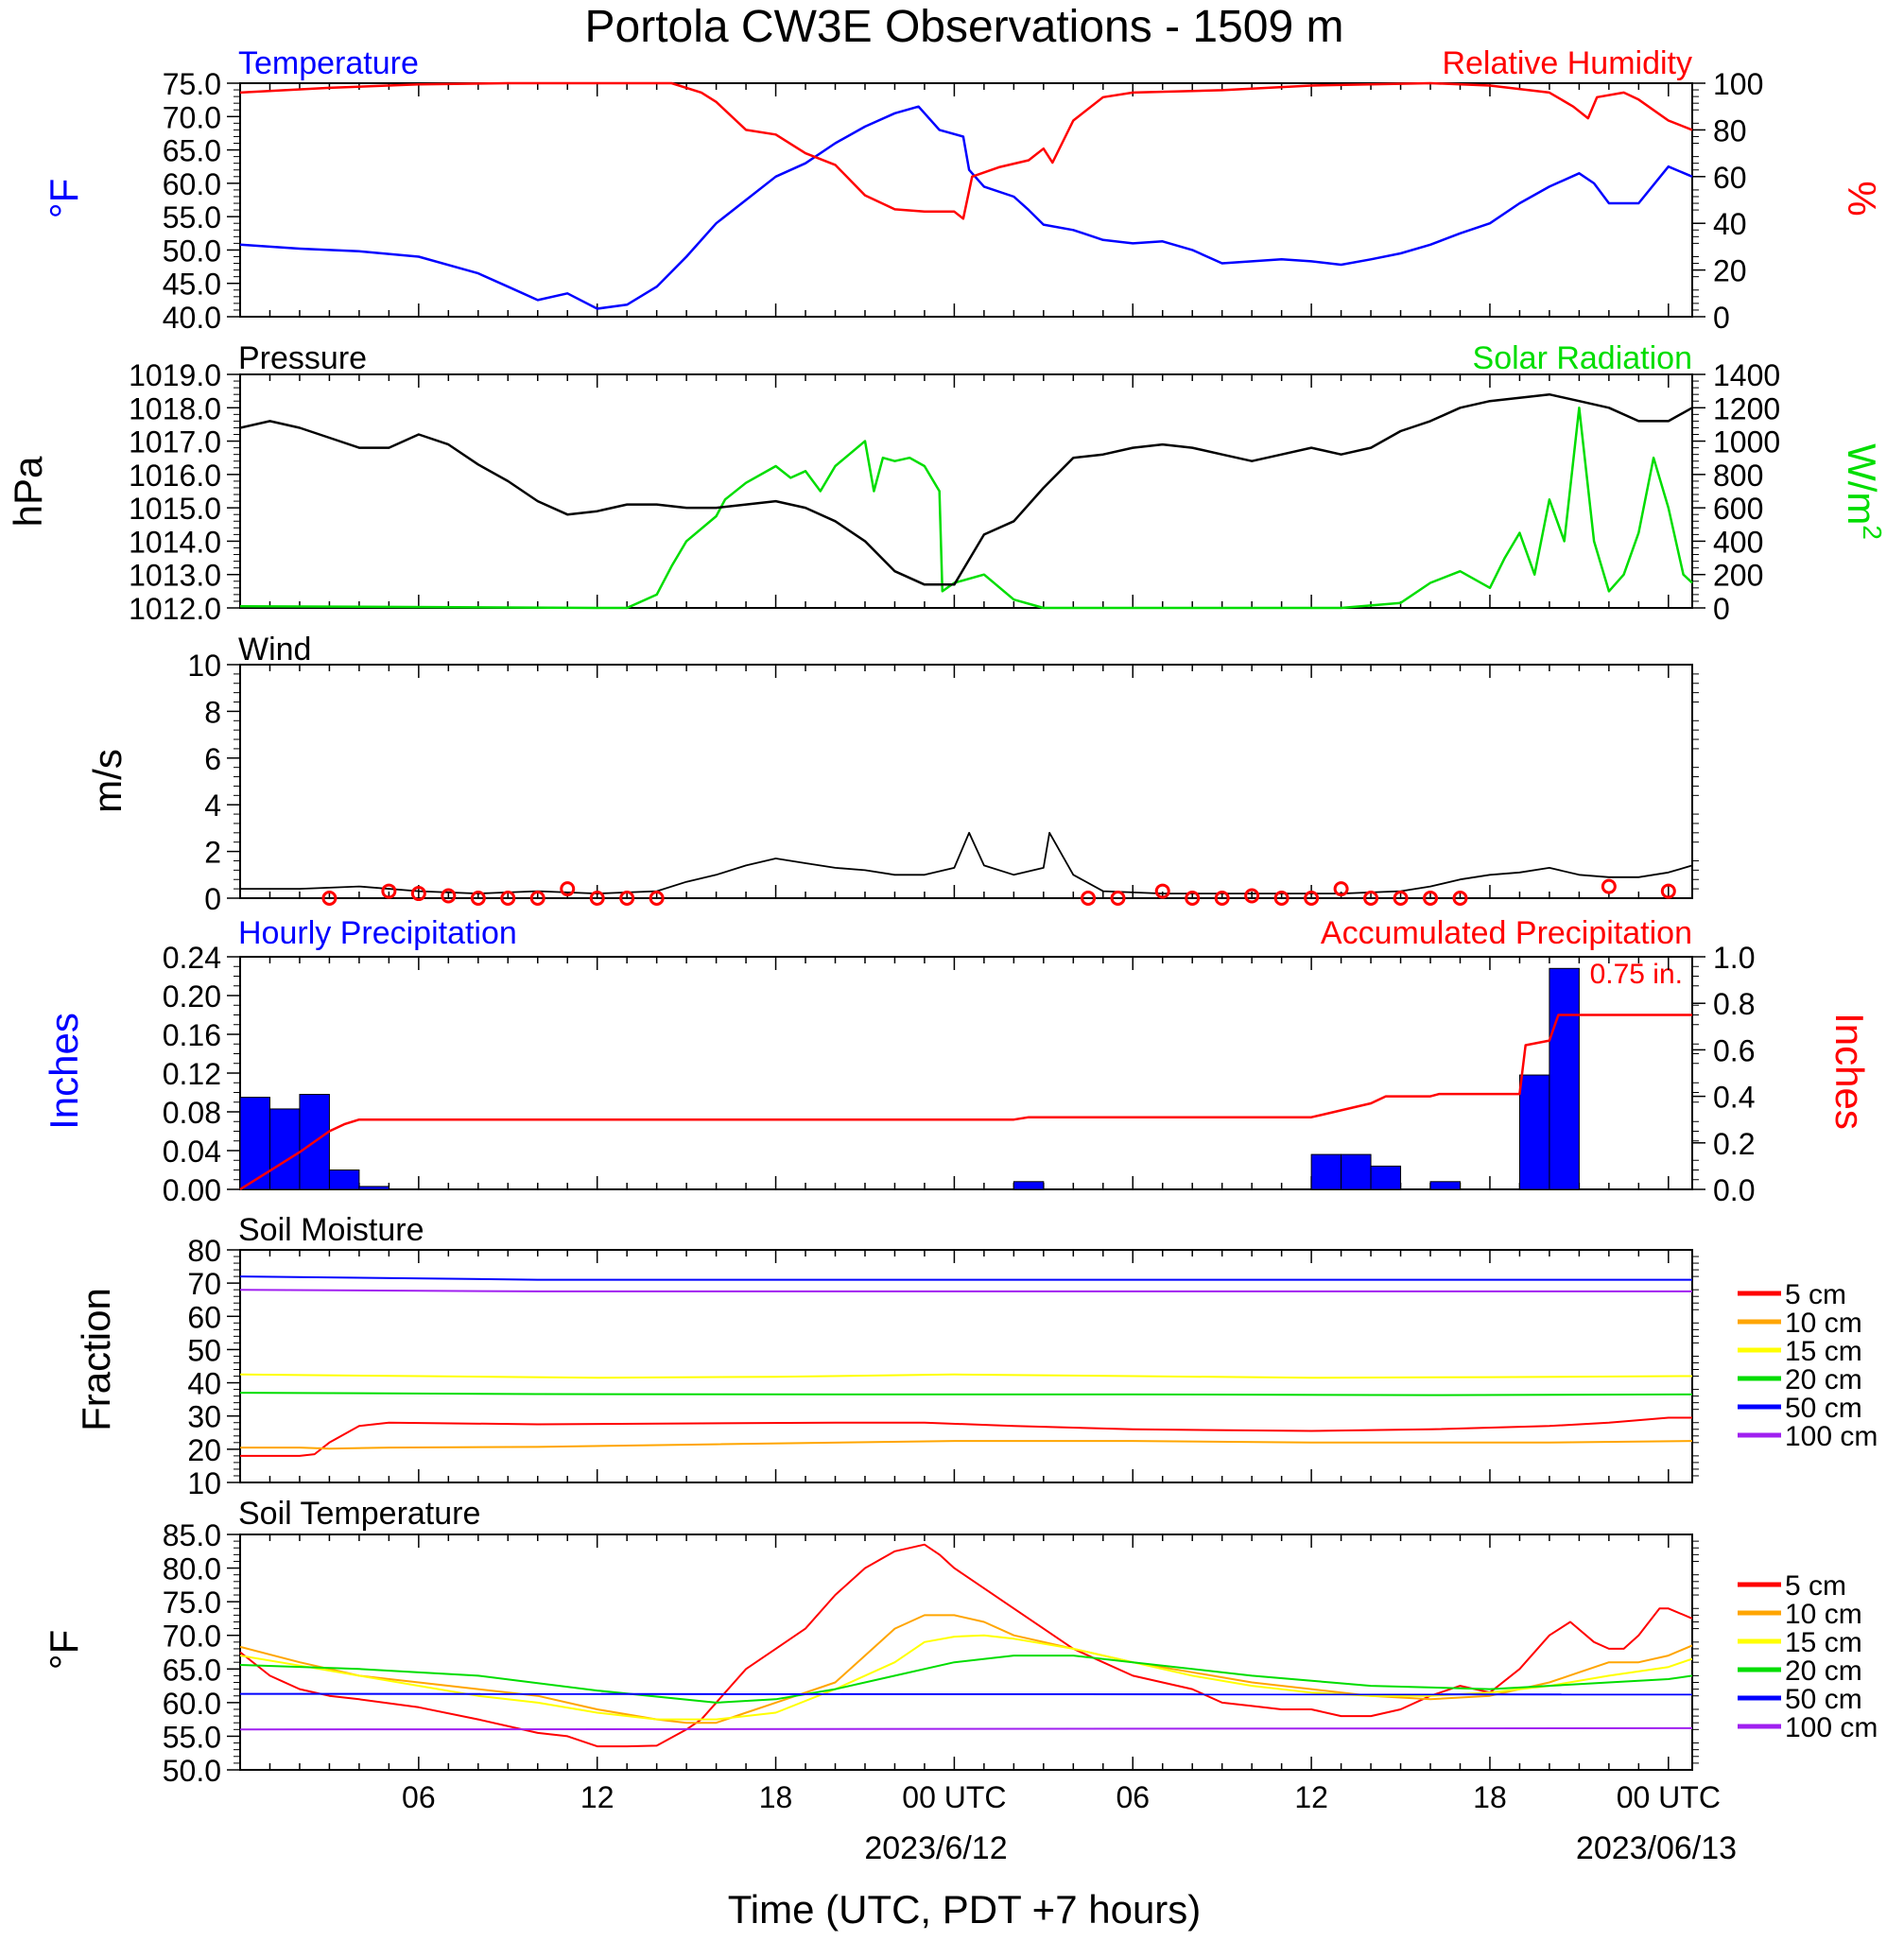 The width and height of the screenshot is (1904, 1941). What do you see at coordinates (1824, 1324) in the screenshot?
I see `soil-moisture-legend-label: 10 cm` at bounding box center [1824, 1324].